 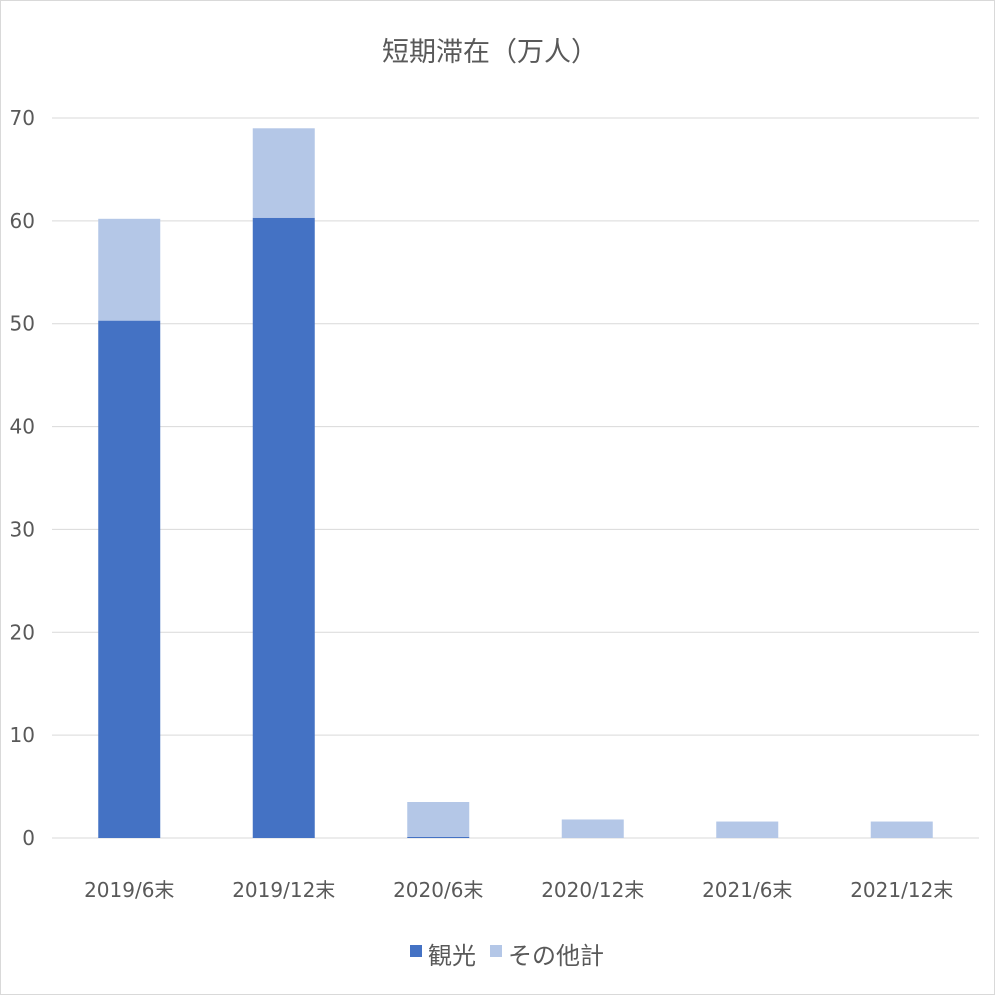 What do you see at coordinates (592, 890) in the screenshot?
I see `x-tick-label: 2020/12末` at bounding box center [592, 890].